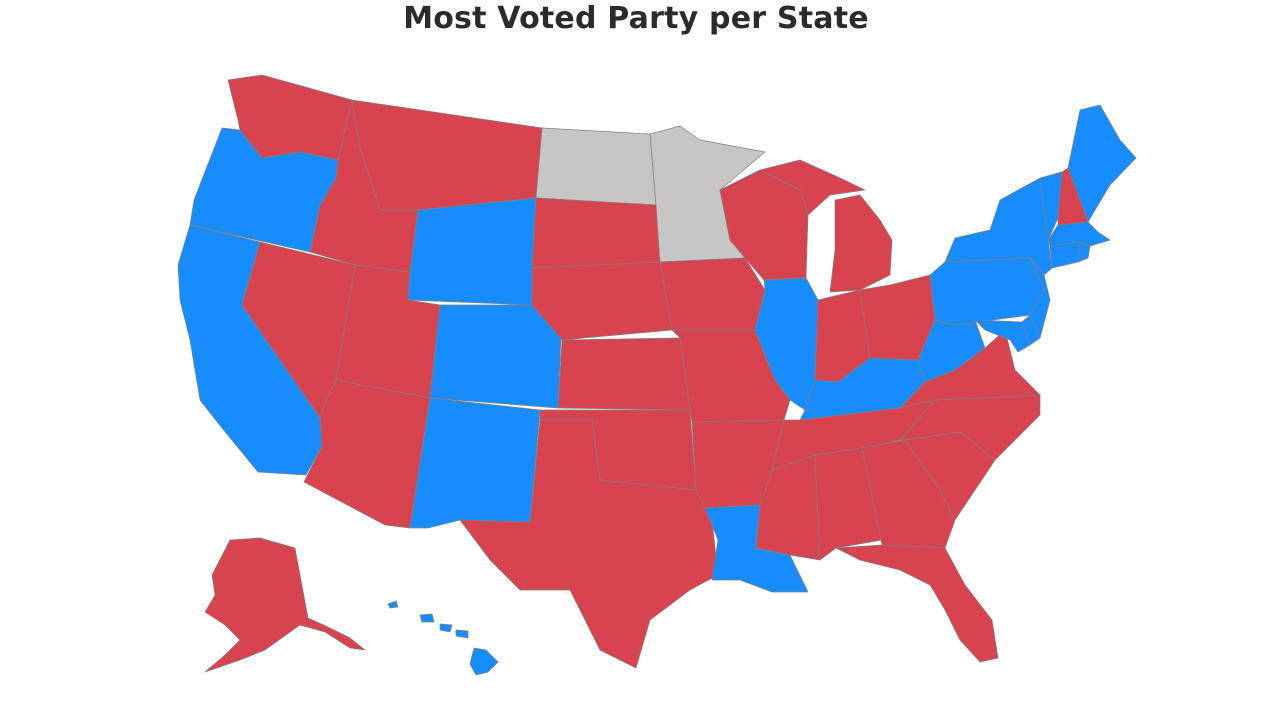 Image resolution: width=1272 pixels, height=712 pixels. Describe the element at coordinates (624, 374) in the screenshot. I see `state-KS` at that location.